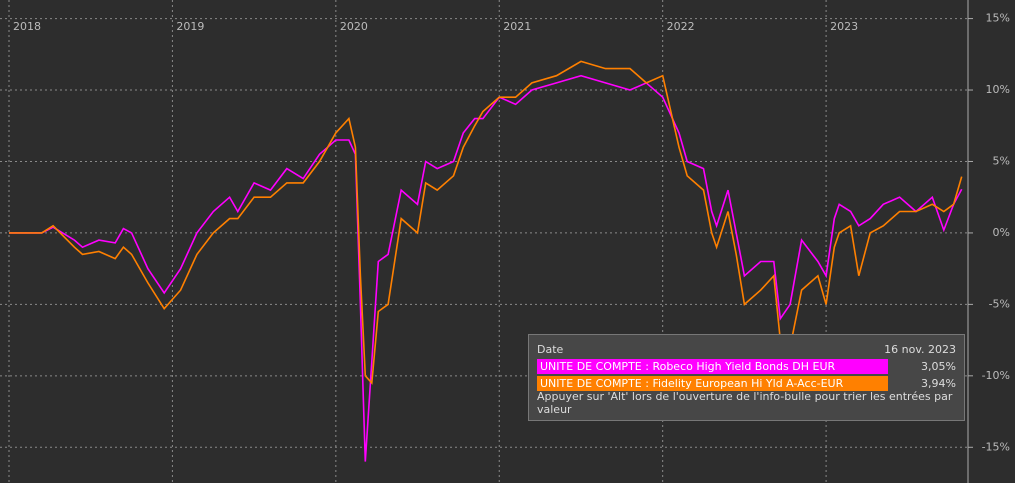  I want to click on tooltip-header: Date 16 nov. 2023, so click(746, 349).